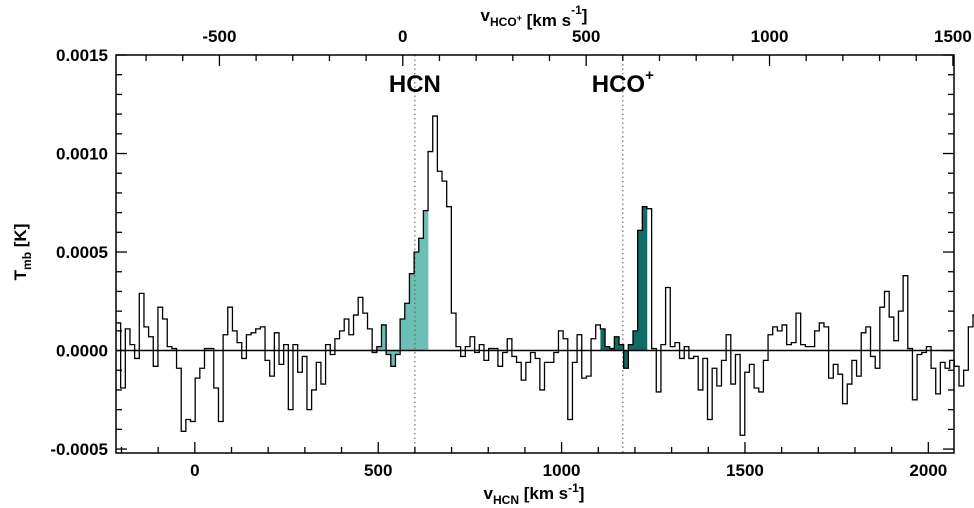 The height and width of the screenshot is (508, 974). I want to click on marker-label-1: HCO+, so click(623, 82).